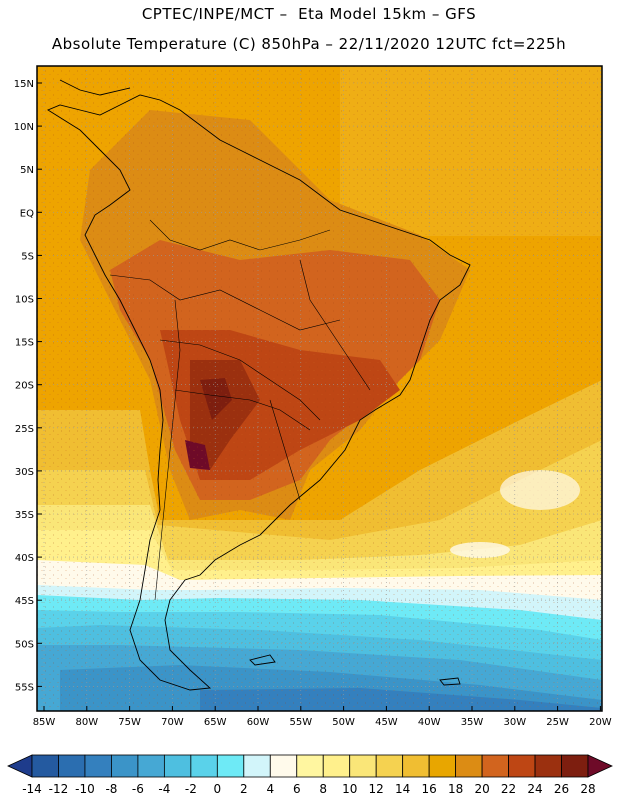 The width and height of the screenshot is (618, 800). Describe the element at coordinates (24, 429) in the screenshot. I see `lat-label: 25S` at that location.